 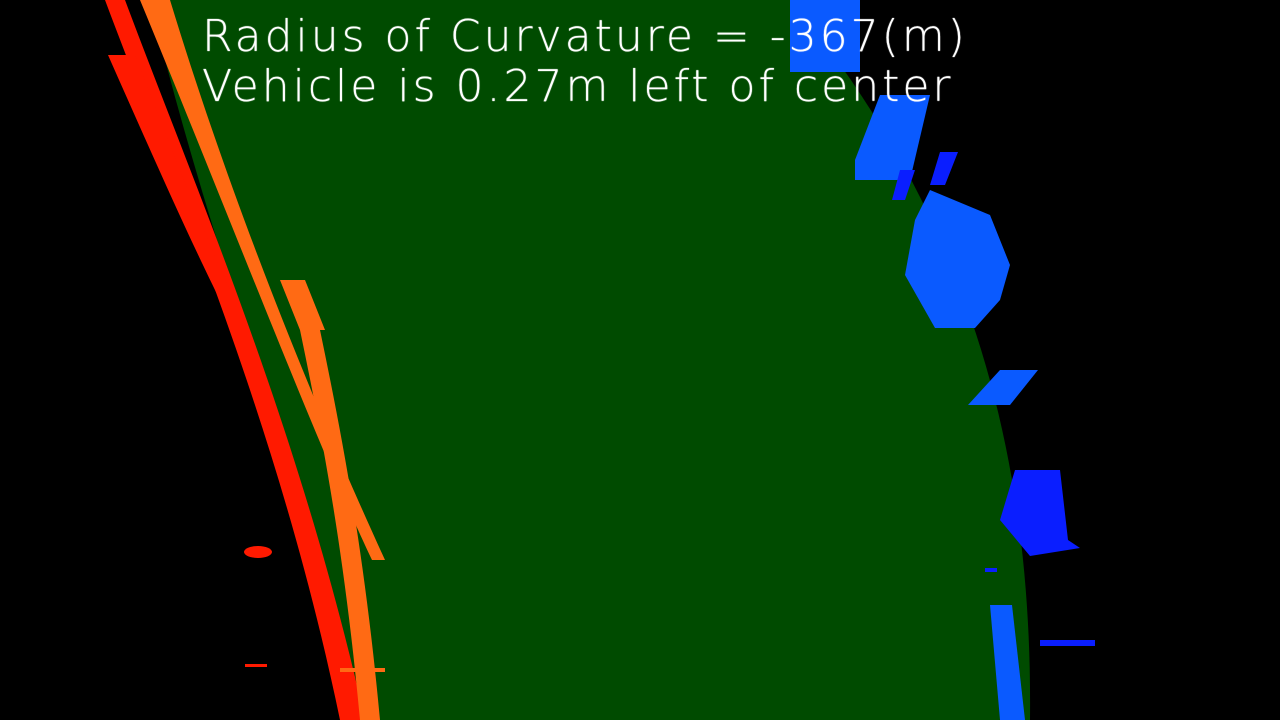 What do you see at coordinates (1007, 662) in the screenshot?
I see `right-lane-bottom-strip` at bounding box center [1007, 662].